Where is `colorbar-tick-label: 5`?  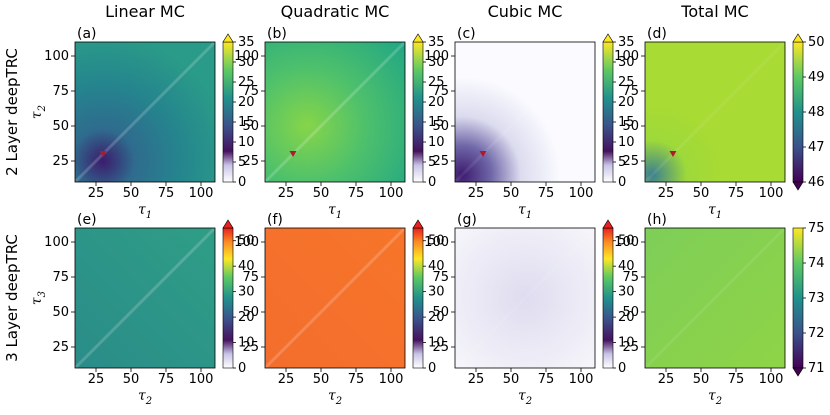
colorbar-tick-label: 5 is located at coordinates (432, 162).